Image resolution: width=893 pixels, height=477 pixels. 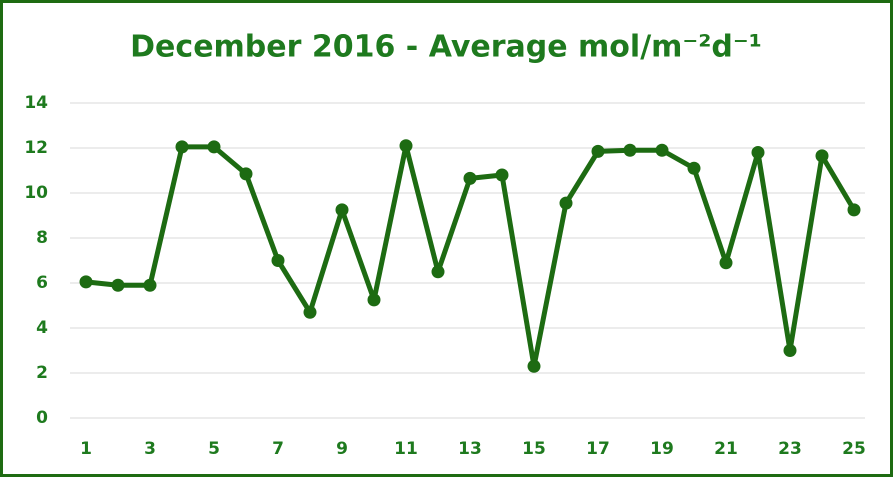 What do you see at coordinates (42, 328) in the screenshot?
I see `y-tick-label: 4` at bounding box center [42, 328].